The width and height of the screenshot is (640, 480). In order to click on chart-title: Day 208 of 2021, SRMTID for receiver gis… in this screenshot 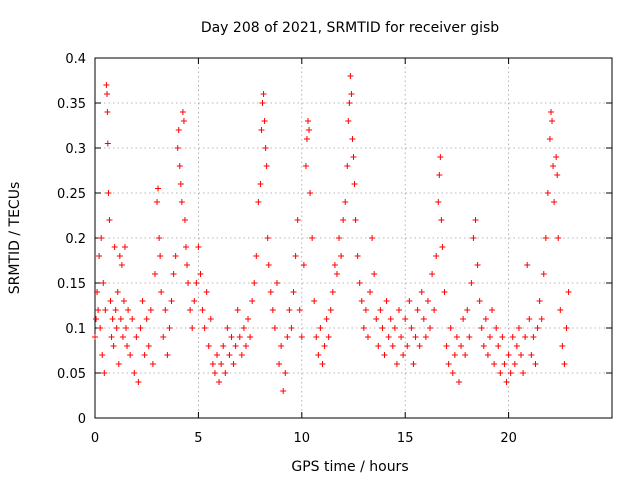, I will do `click(350, 28)`.